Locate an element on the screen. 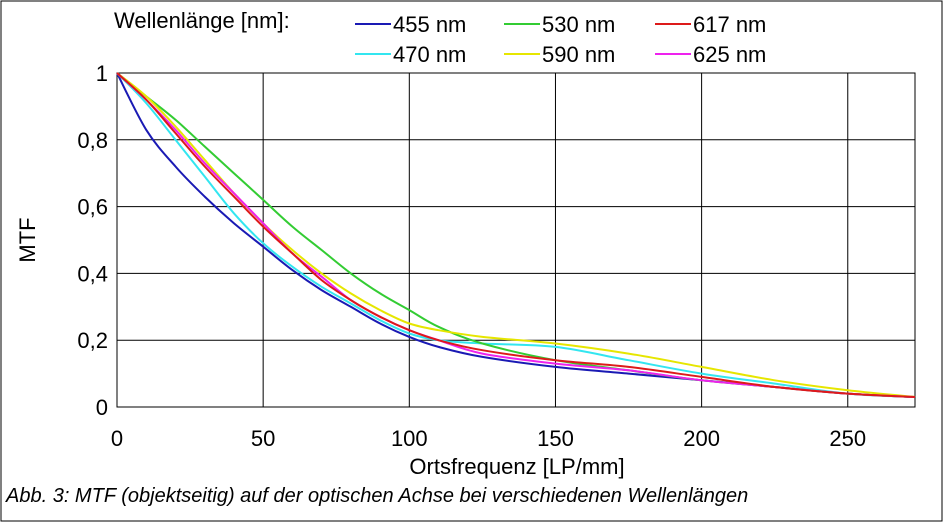 The width and height of the screenshot is (943, 522). y-tick-label: 0 is located at coordinates (102, 407).